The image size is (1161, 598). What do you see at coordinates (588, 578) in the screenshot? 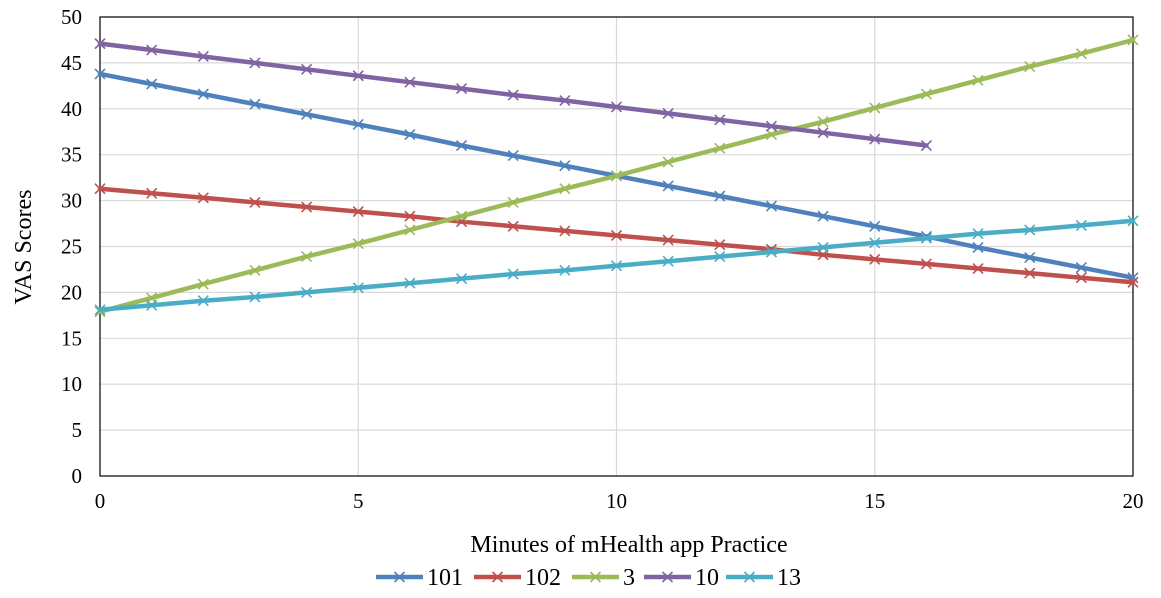
I see `legend: 101 102 3 10 13` at bounding box center [588, 578].